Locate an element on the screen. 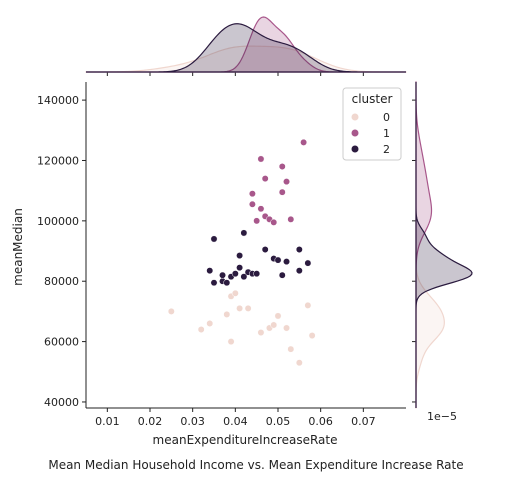  legend-label-cluster-1: 1 is located at coordinates (386, 133).